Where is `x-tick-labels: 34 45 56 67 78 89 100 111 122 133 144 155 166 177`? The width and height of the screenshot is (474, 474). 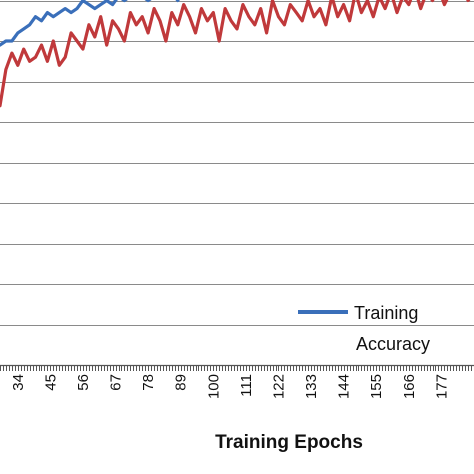 x-tick-labels: 34 45 56 67 78 89 100 111 122 133 144 155 166 177 is located at coordinates (230, 386).